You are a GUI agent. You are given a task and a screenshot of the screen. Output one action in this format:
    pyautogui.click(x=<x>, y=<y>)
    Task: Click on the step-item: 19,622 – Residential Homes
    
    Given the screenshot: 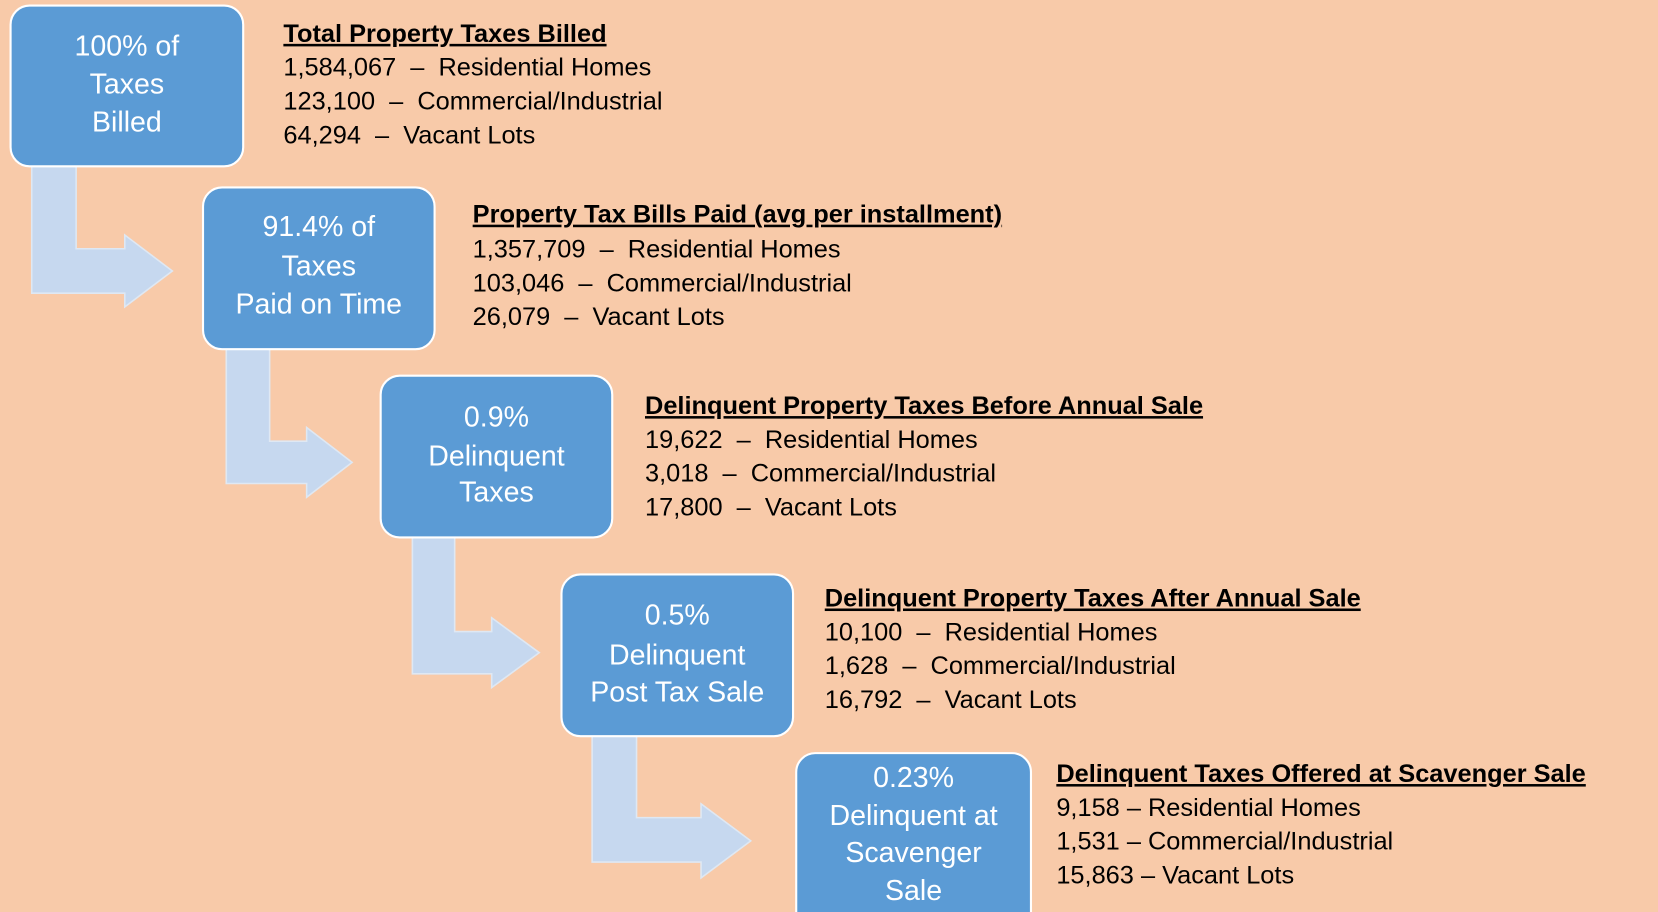 What is the action you would take?
    pyautogui.click(x=811, y=440)
    